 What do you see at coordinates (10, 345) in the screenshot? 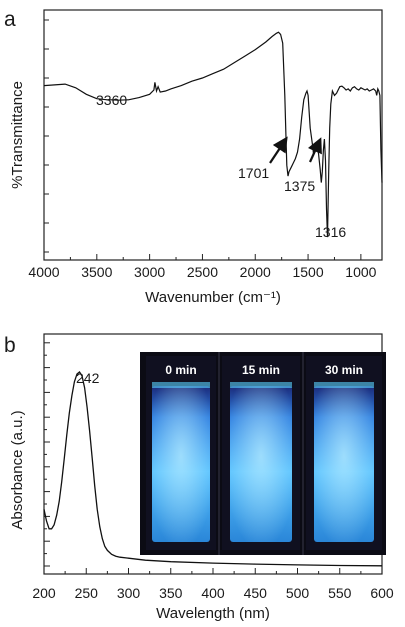
I see `panel-b-label: b` at bounding box center [10, 345].